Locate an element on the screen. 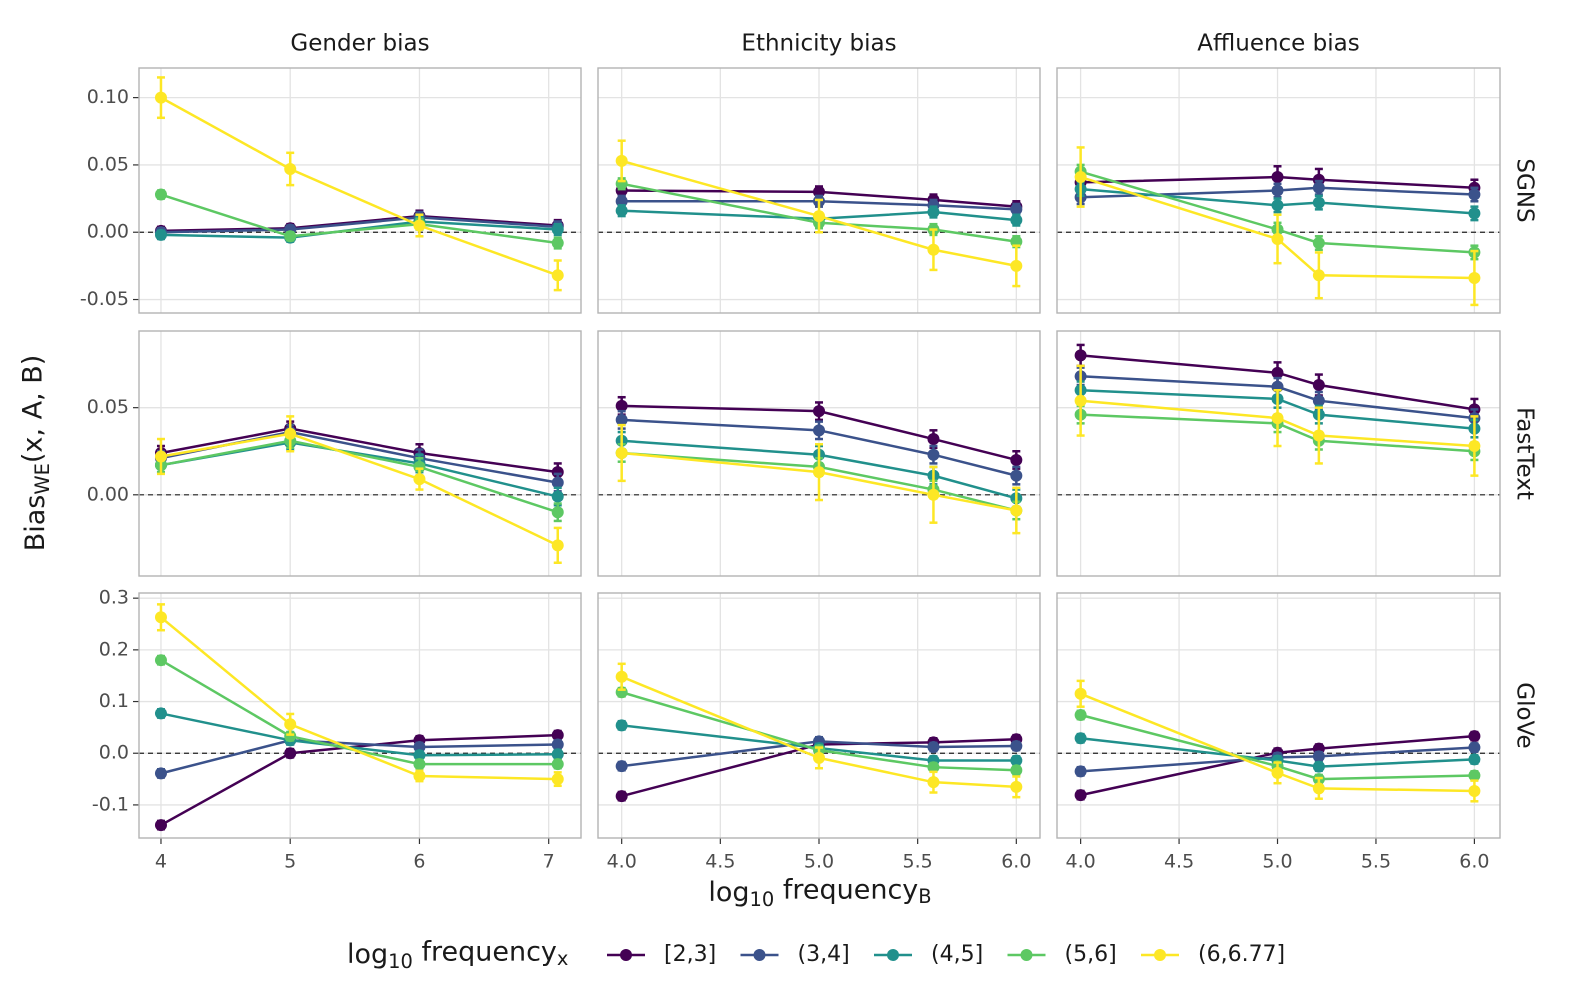 The image size is (1581, 992). legend-label: (4,5] is located at coordinates (957, 954).